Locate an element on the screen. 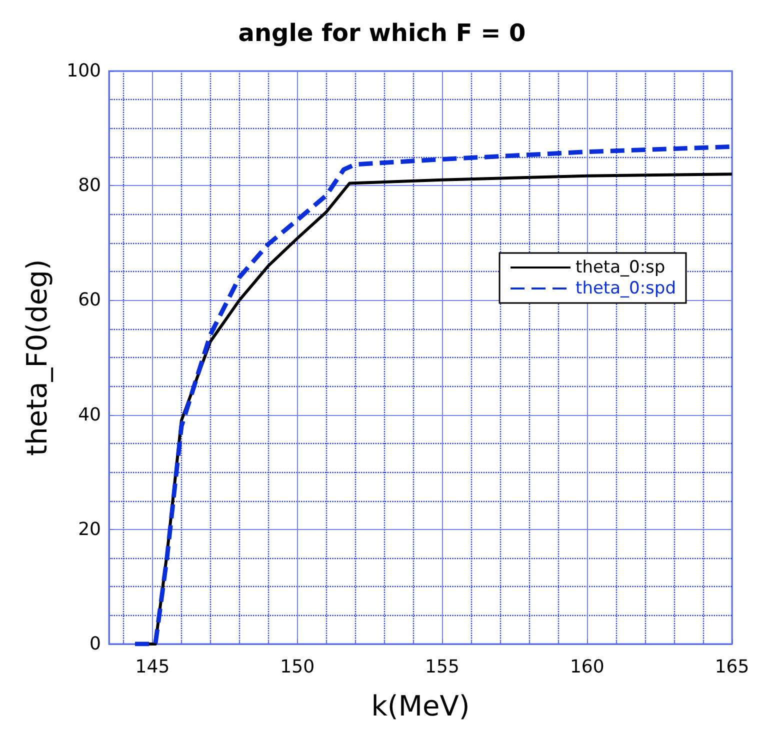  y-tick-label: 80 is located at coordinates (89, 185).